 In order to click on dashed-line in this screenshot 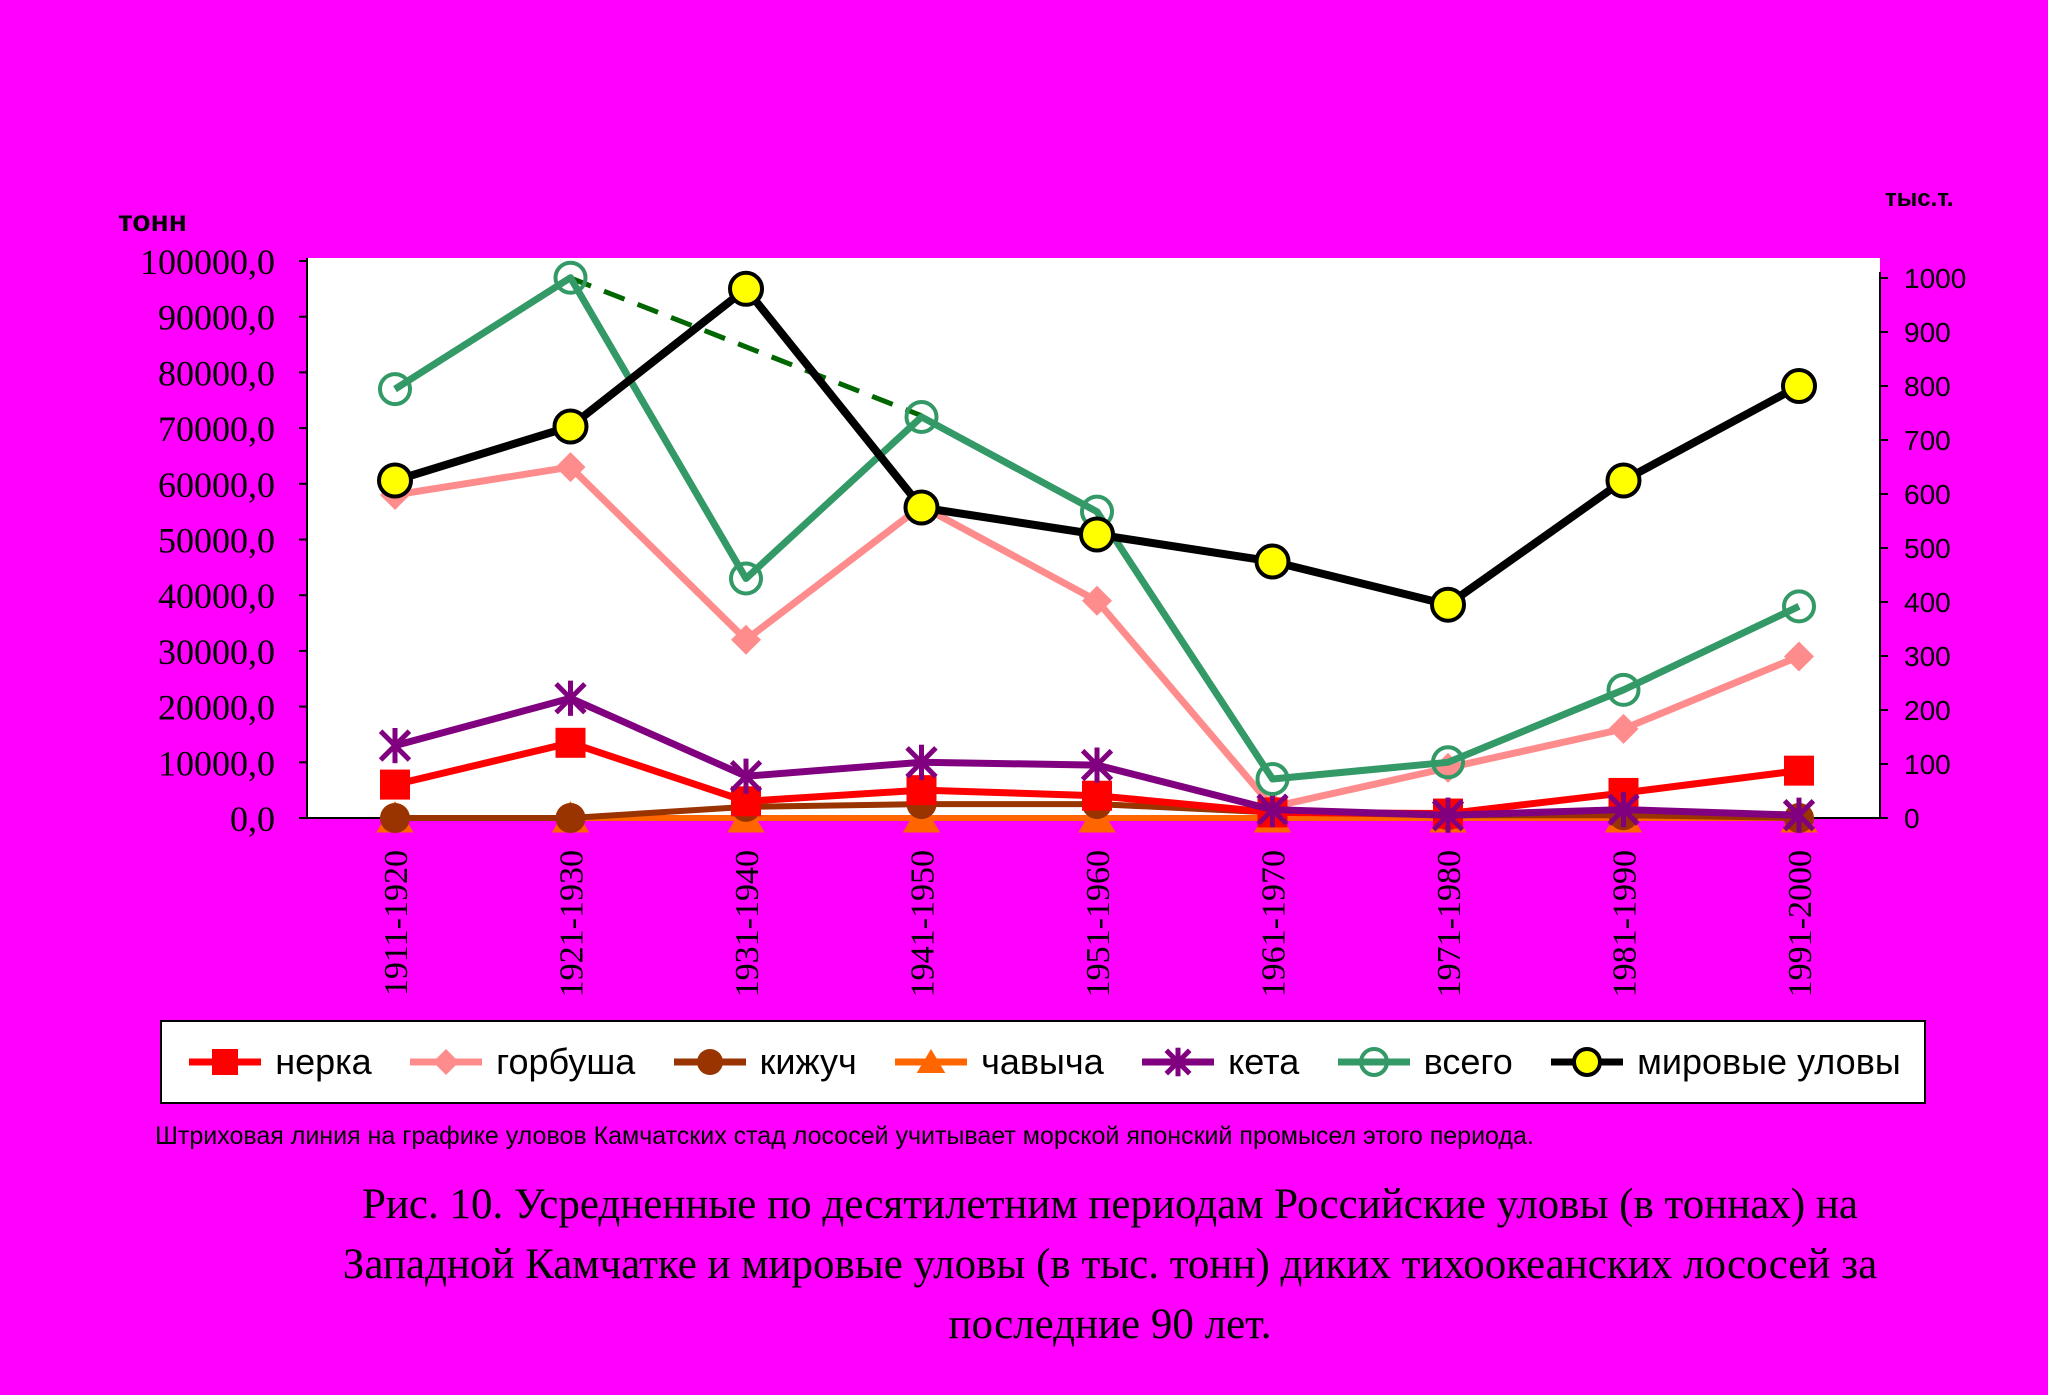, I will do `click(746, 347)`.